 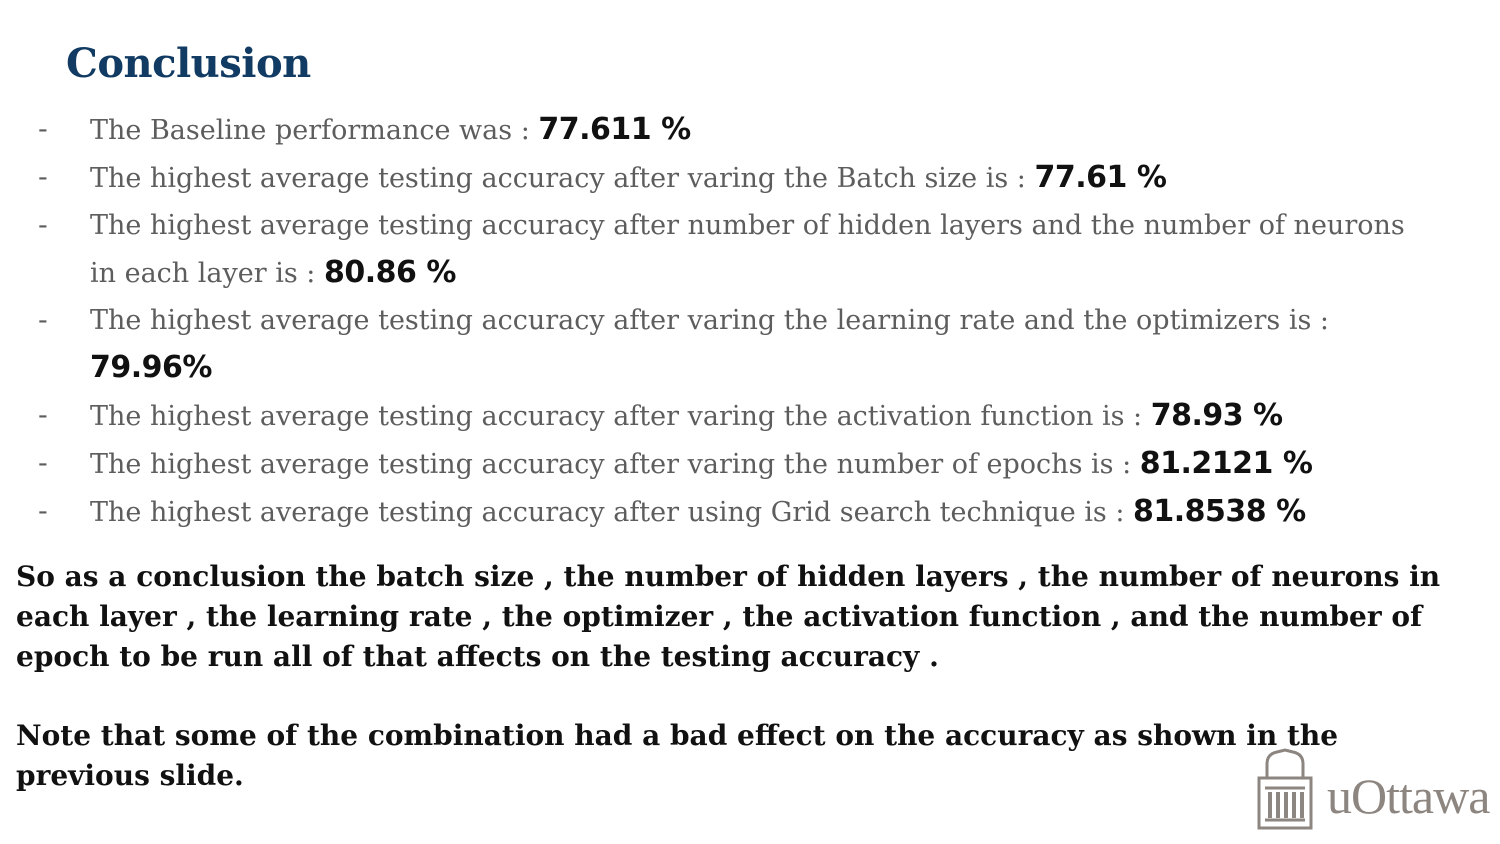 What do you see at coordinates (1219, 511) in the screenshot?
I see `accuracy-value: 81.8538 %` at bounding box center [1219, 511].